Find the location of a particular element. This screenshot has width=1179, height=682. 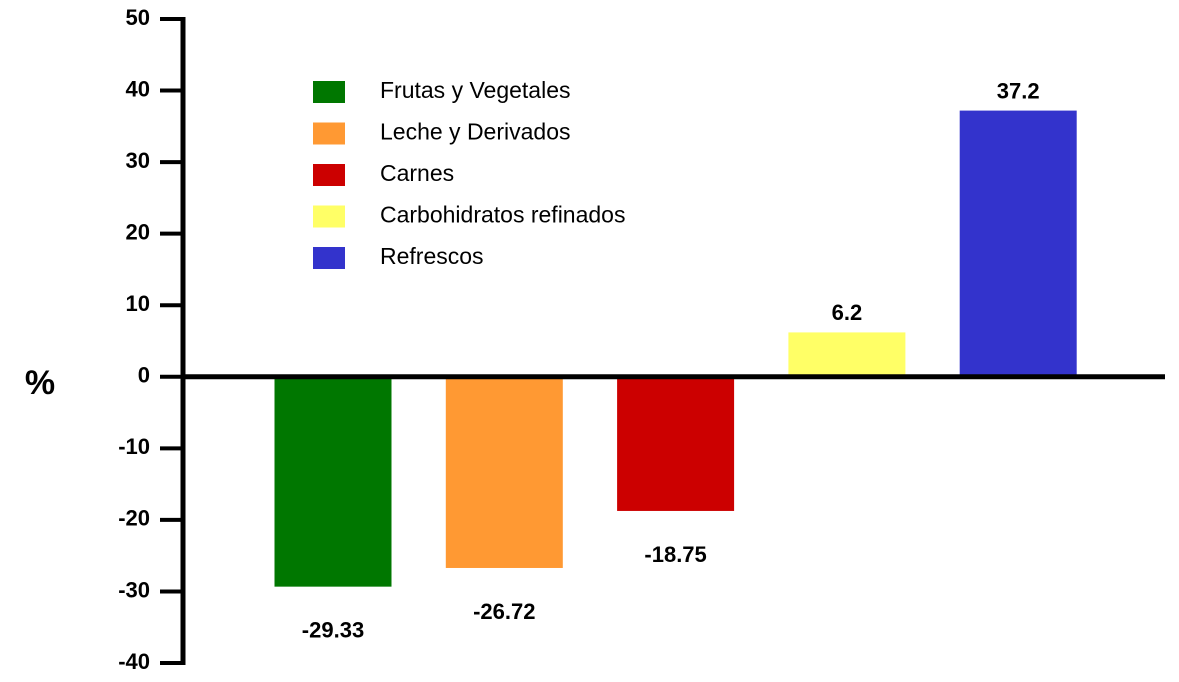

y-tick-label: 30 is located at coordinates (138, 160).